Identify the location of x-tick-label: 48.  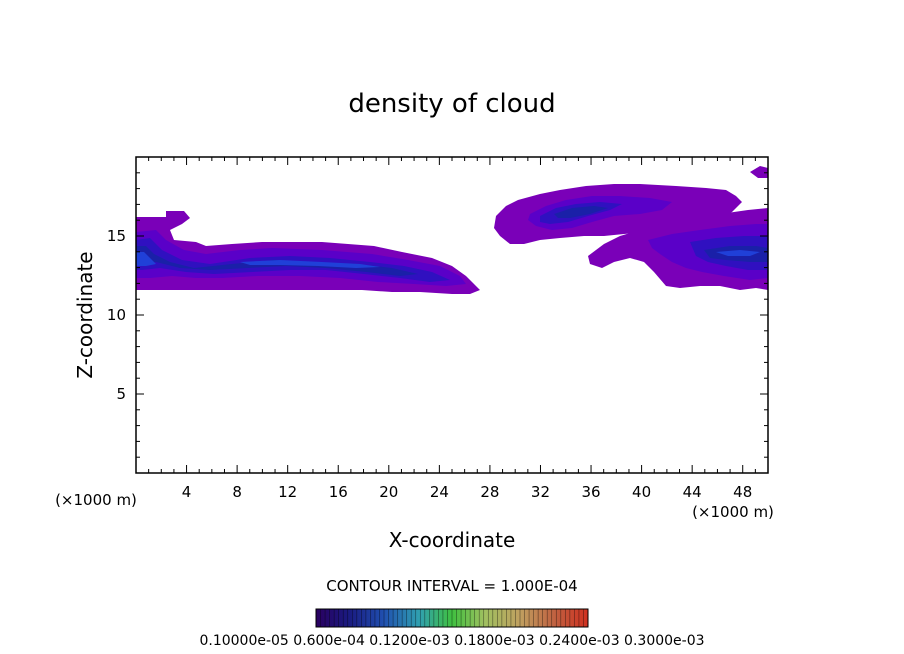
(742, 492).